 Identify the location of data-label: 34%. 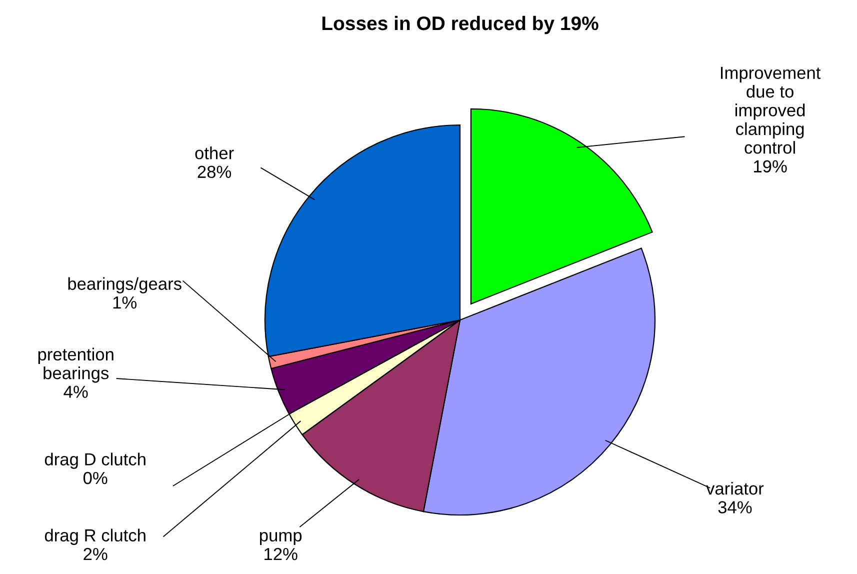
(735, 507).